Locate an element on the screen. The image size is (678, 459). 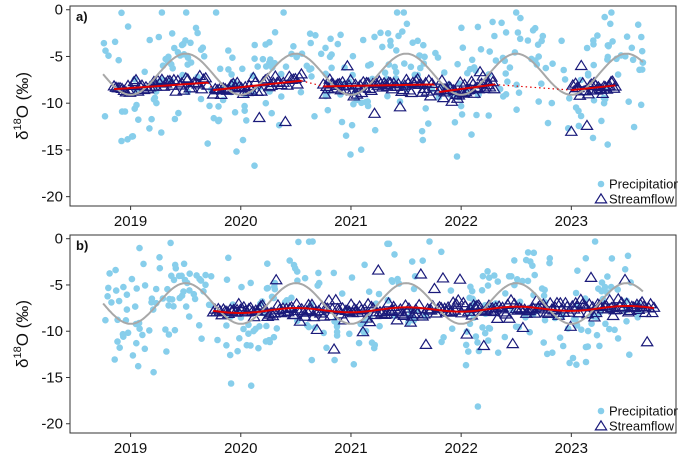
streamflow-fit-line is located at coordinates (378, 85).